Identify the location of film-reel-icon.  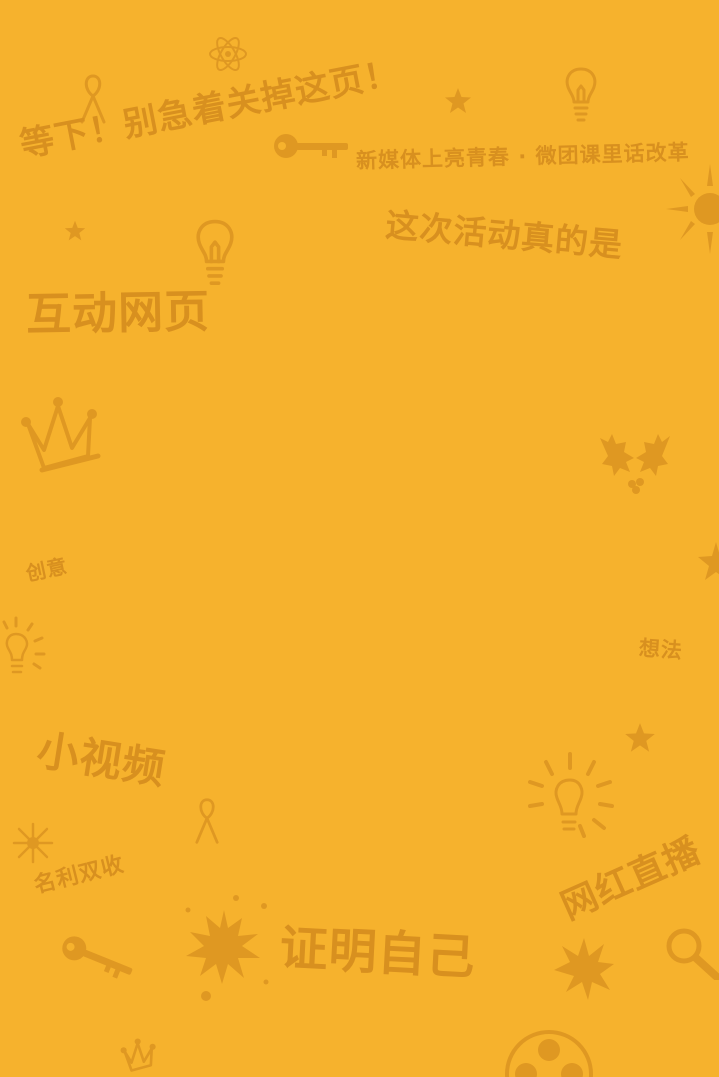
(549, 1052).